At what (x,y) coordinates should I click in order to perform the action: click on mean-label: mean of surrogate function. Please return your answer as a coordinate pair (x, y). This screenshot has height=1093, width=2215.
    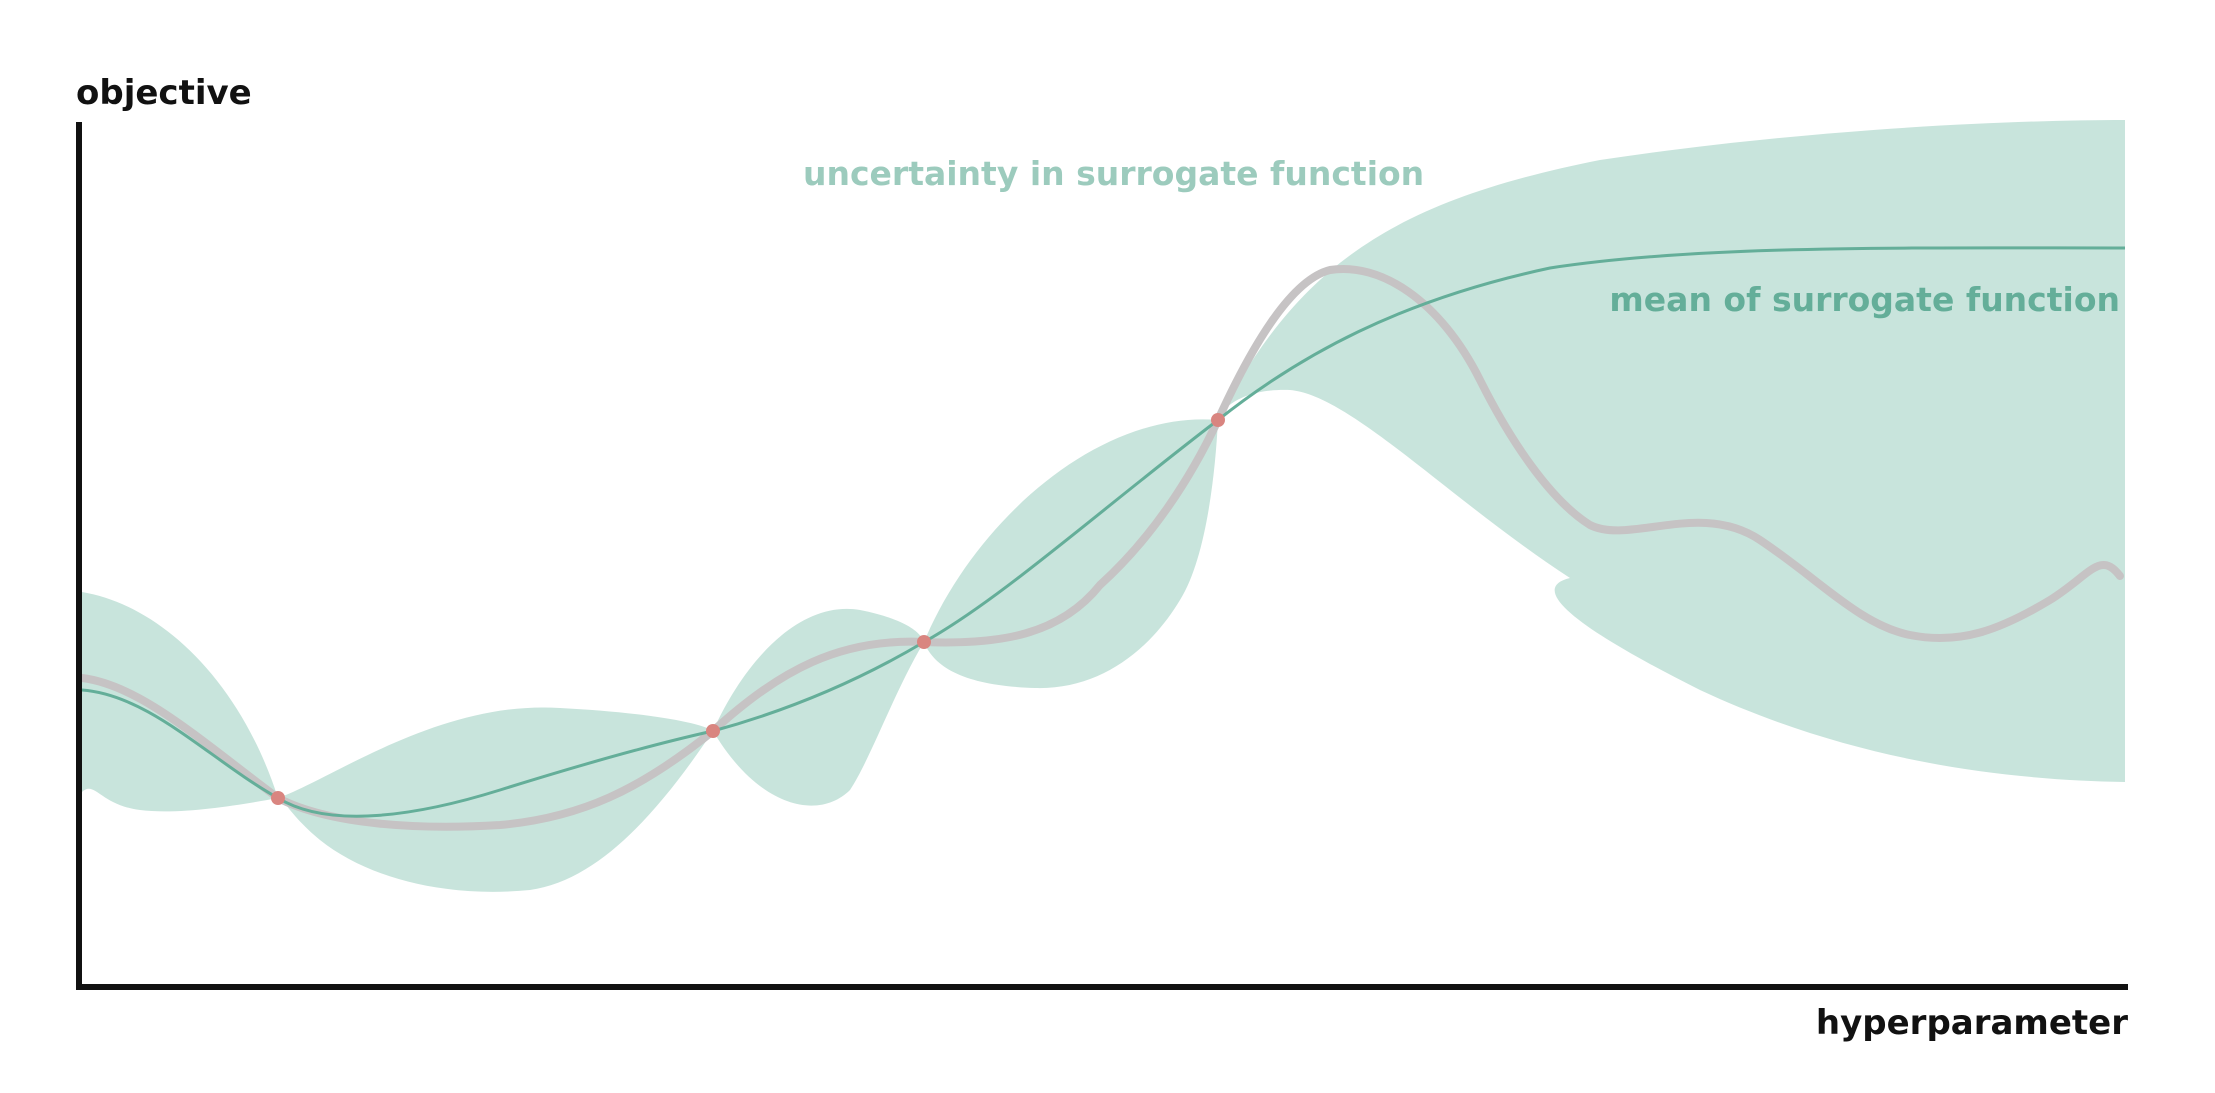
    Looking at the image, I should click on (1864, 299).